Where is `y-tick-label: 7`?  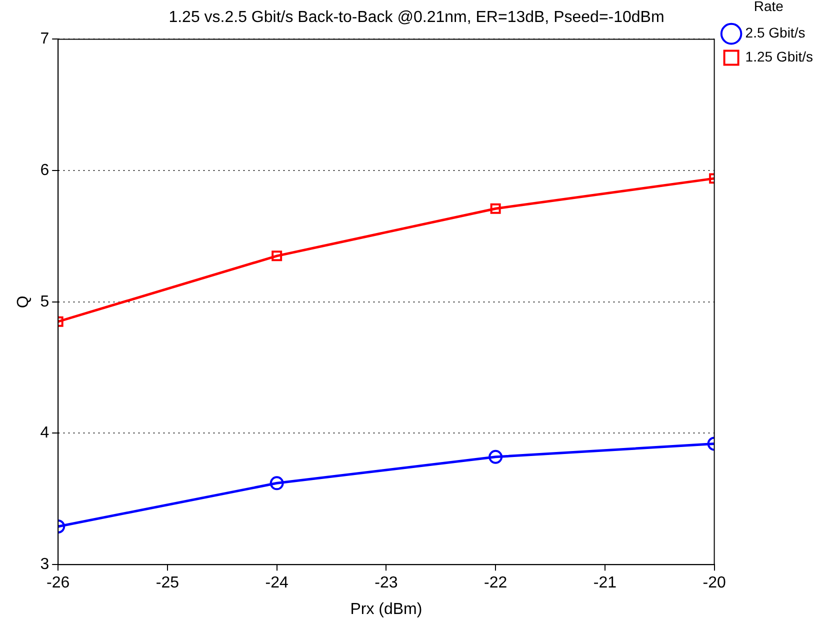 y-tick-label: 7 is located at coordinates (45, 39).